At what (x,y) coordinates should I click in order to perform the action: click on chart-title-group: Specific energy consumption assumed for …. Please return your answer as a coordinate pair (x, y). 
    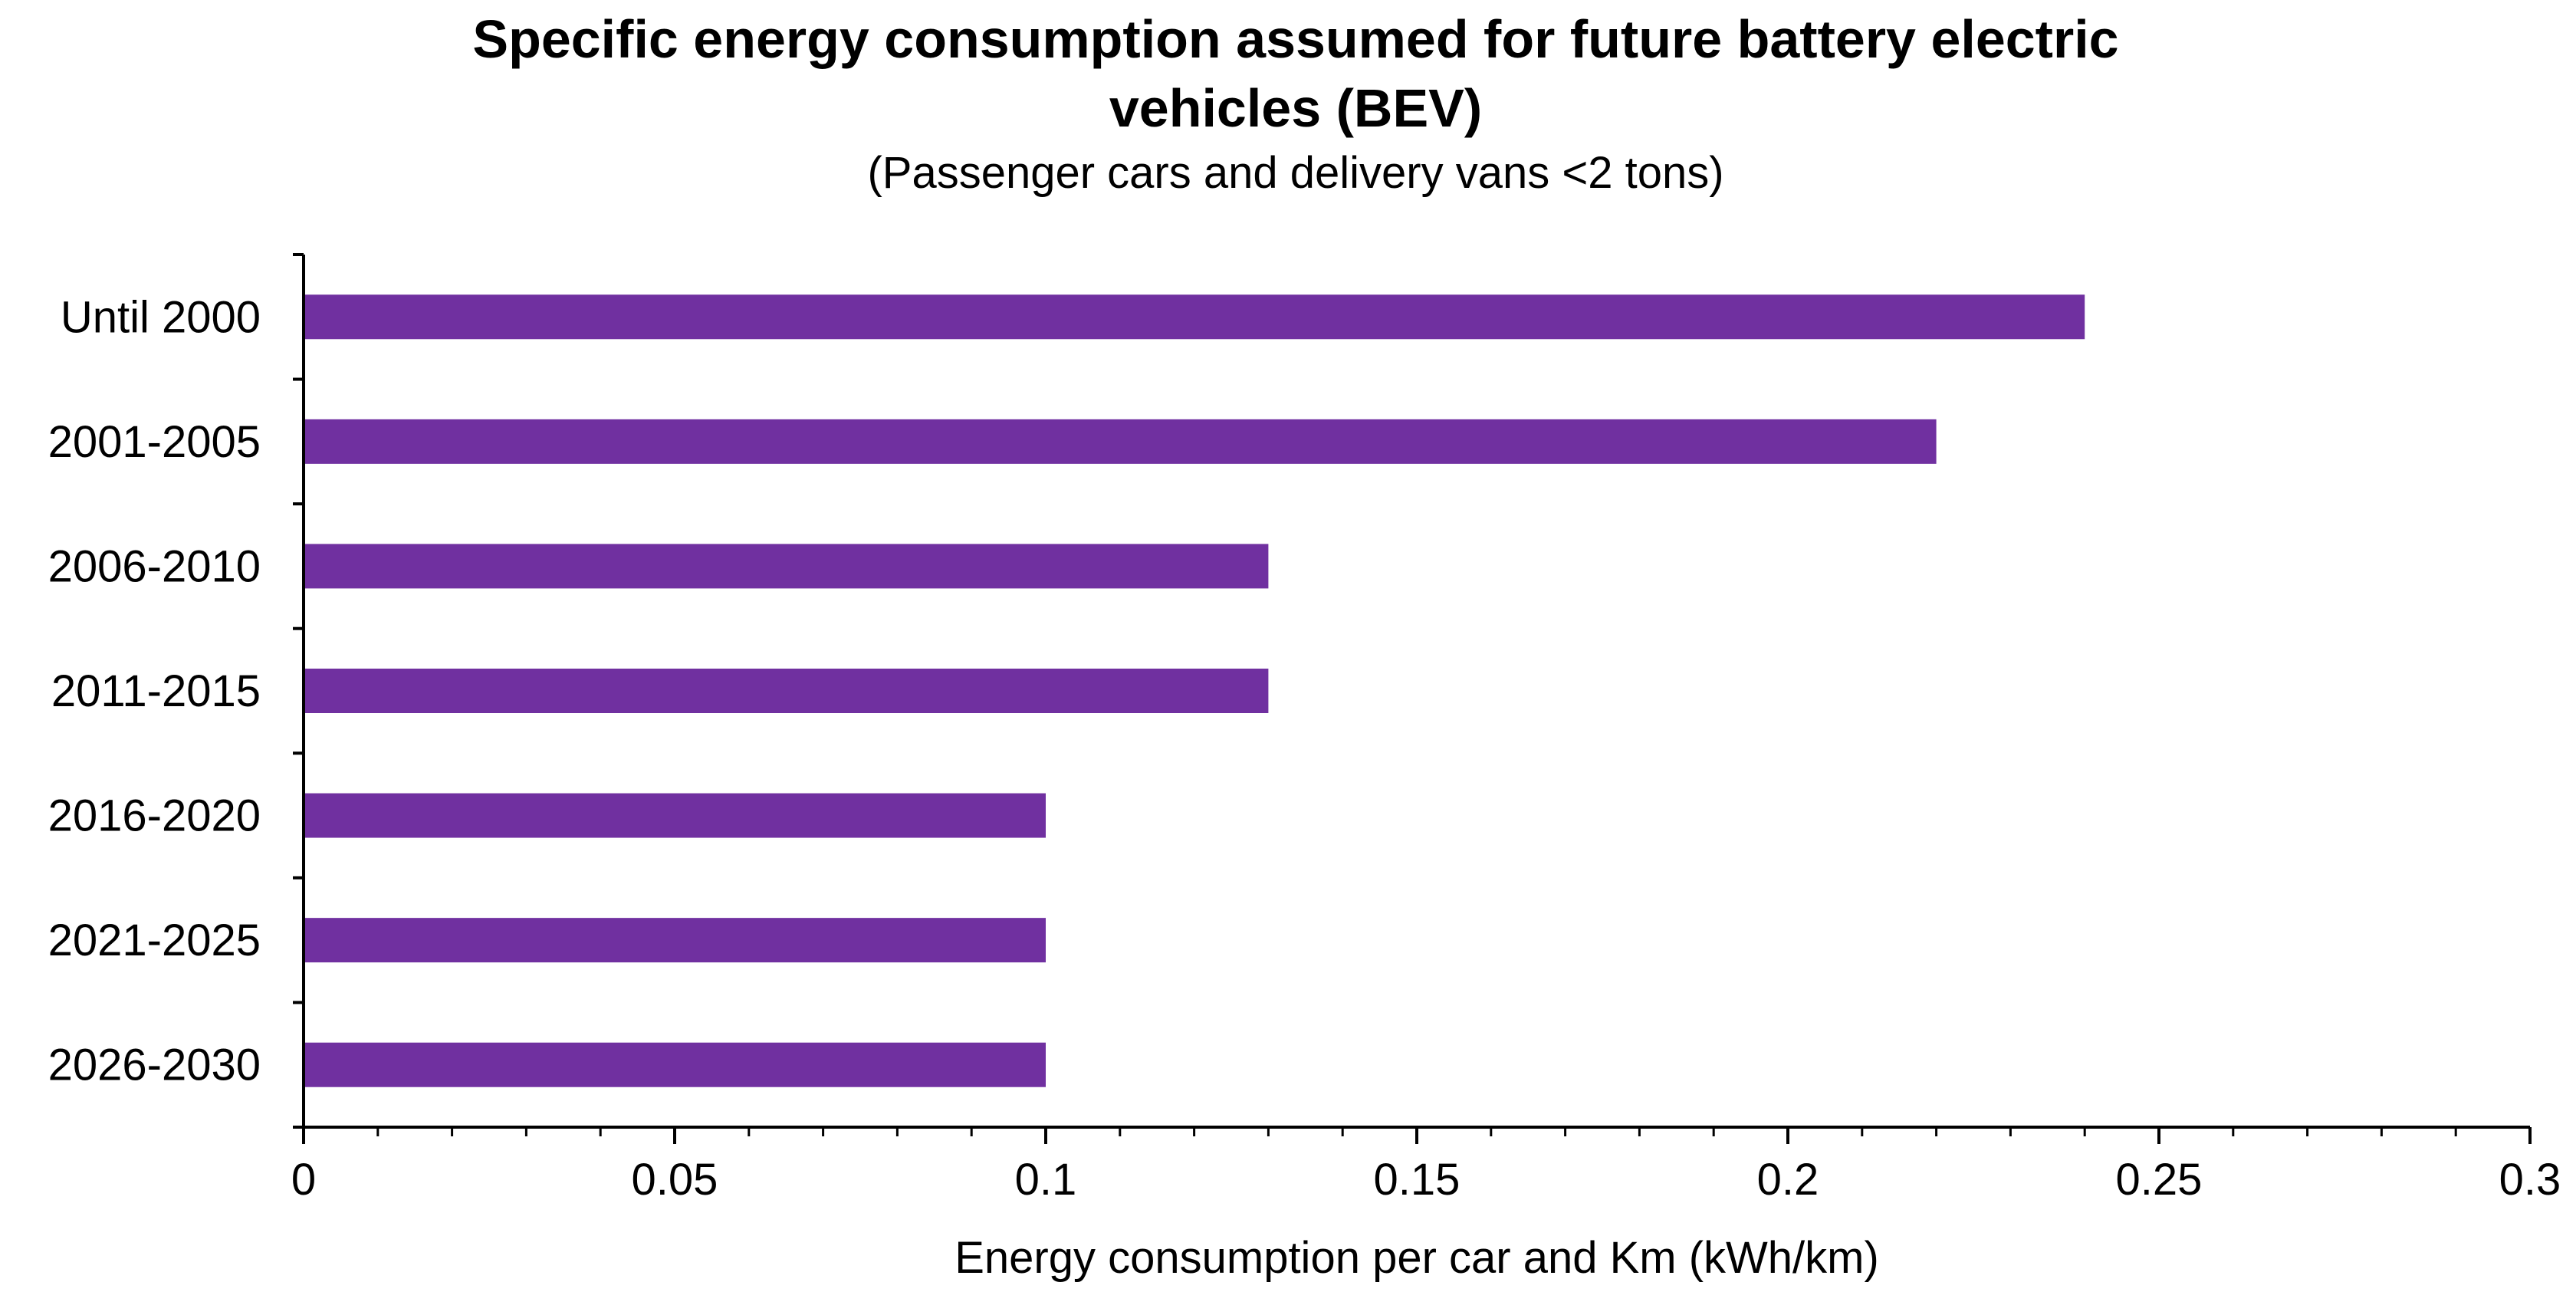
    Looking at the image, I should click on (1295, 103).